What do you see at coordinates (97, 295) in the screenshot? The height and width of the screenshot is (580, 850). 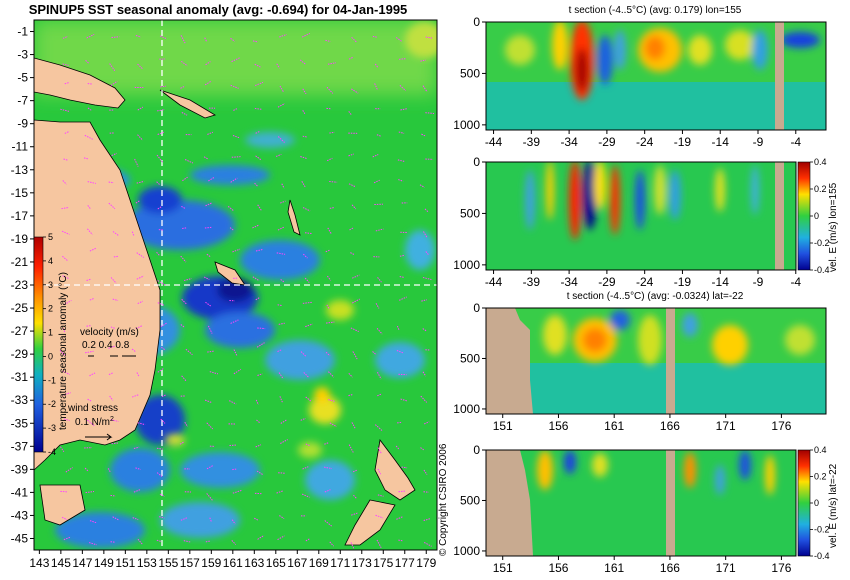 I see `australia` at bounding box center [97, 295].